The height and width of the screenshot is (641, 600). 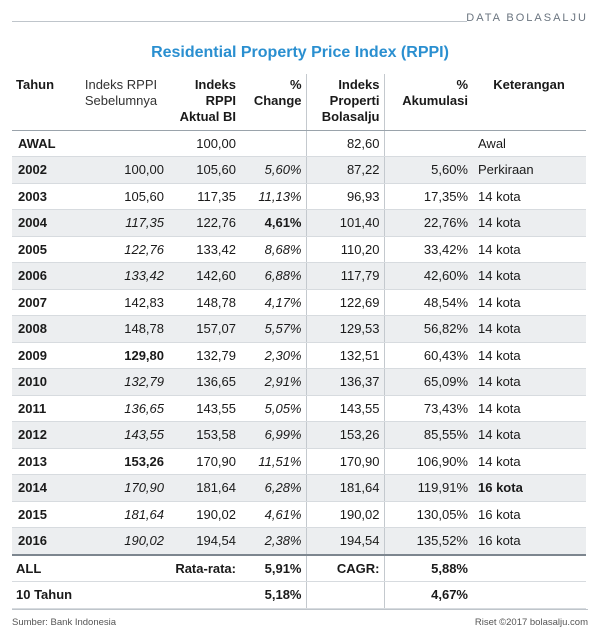 What do you see at coordinates (345, 143) in the screenshot?
I see `bolasalju-index-cell: 82,60` at bounding box center [345, 143].